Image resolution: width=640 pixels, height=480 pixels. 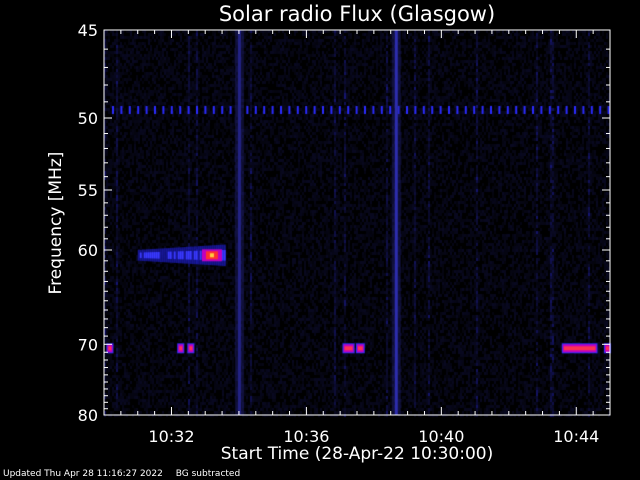 I want to click on x-tick-label: 10:32, so click(x=171, y=436).